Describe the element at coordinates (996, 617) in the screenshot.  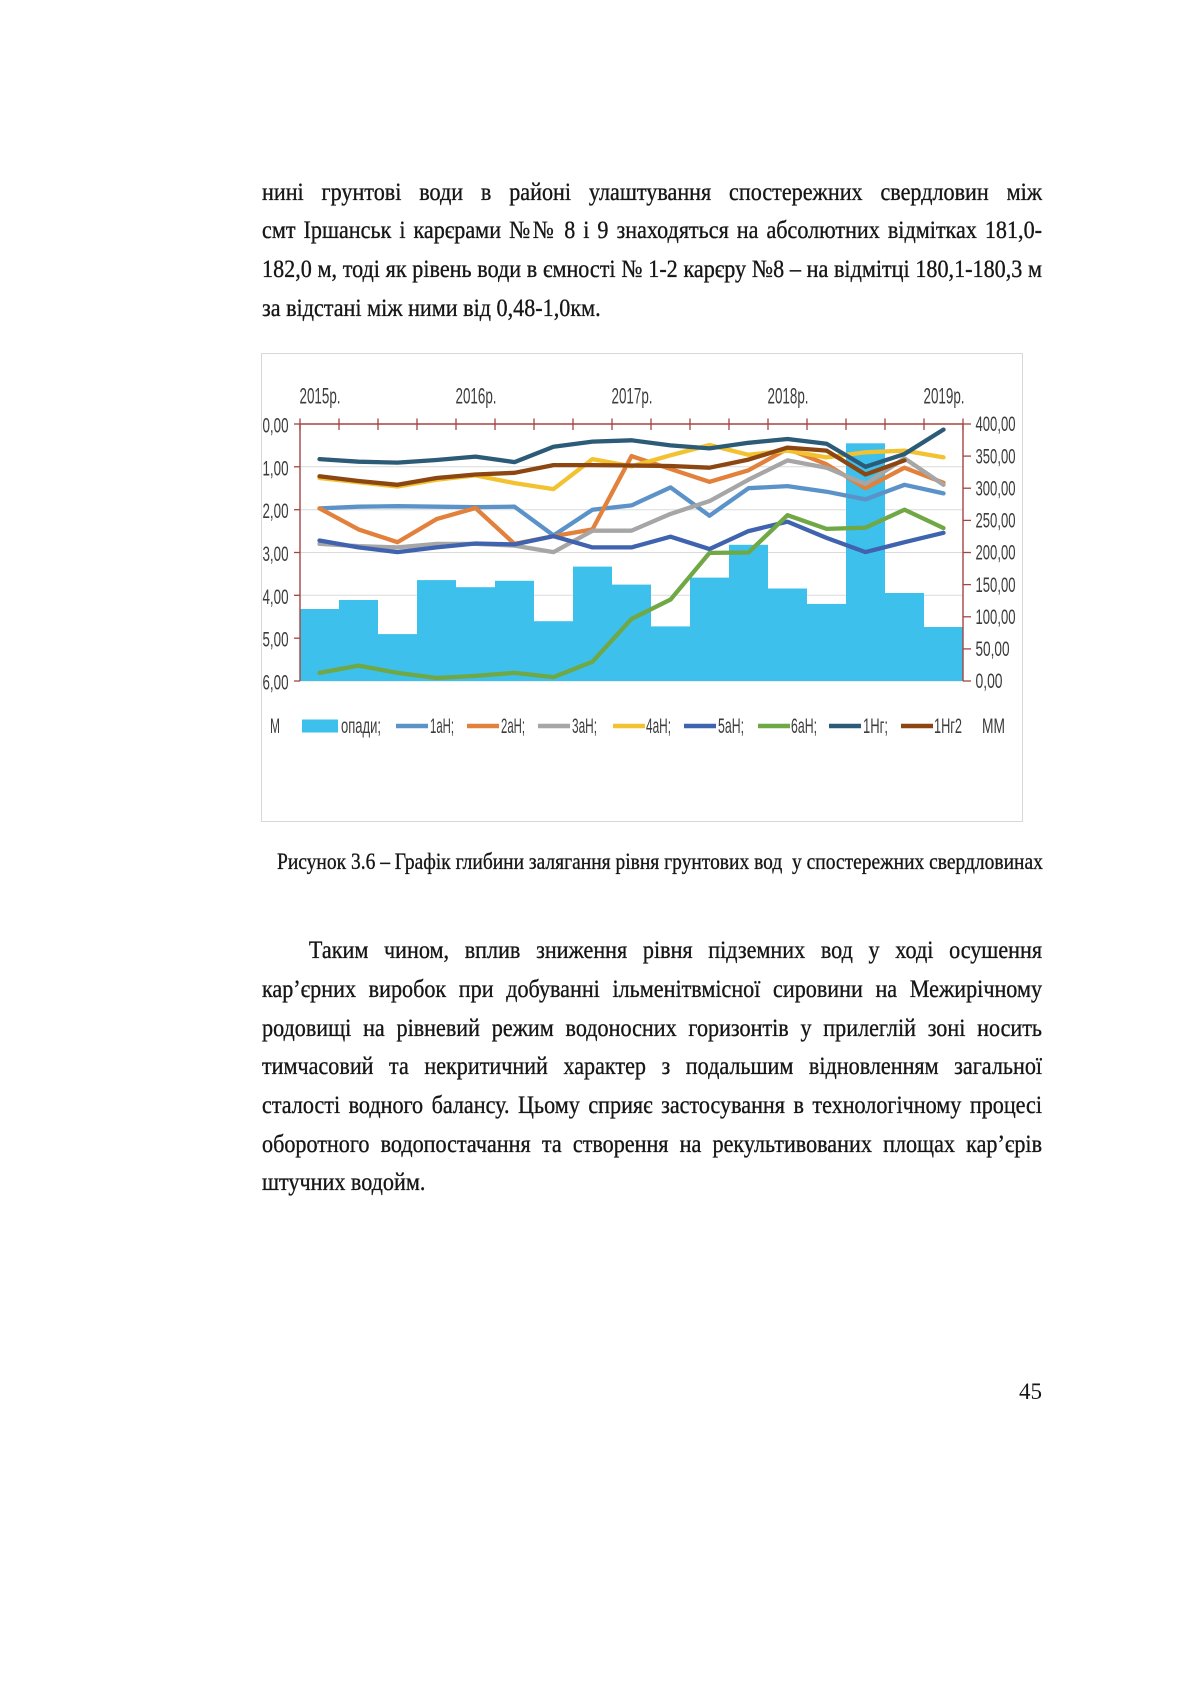
I see `svg-text: 100,00` at that location.